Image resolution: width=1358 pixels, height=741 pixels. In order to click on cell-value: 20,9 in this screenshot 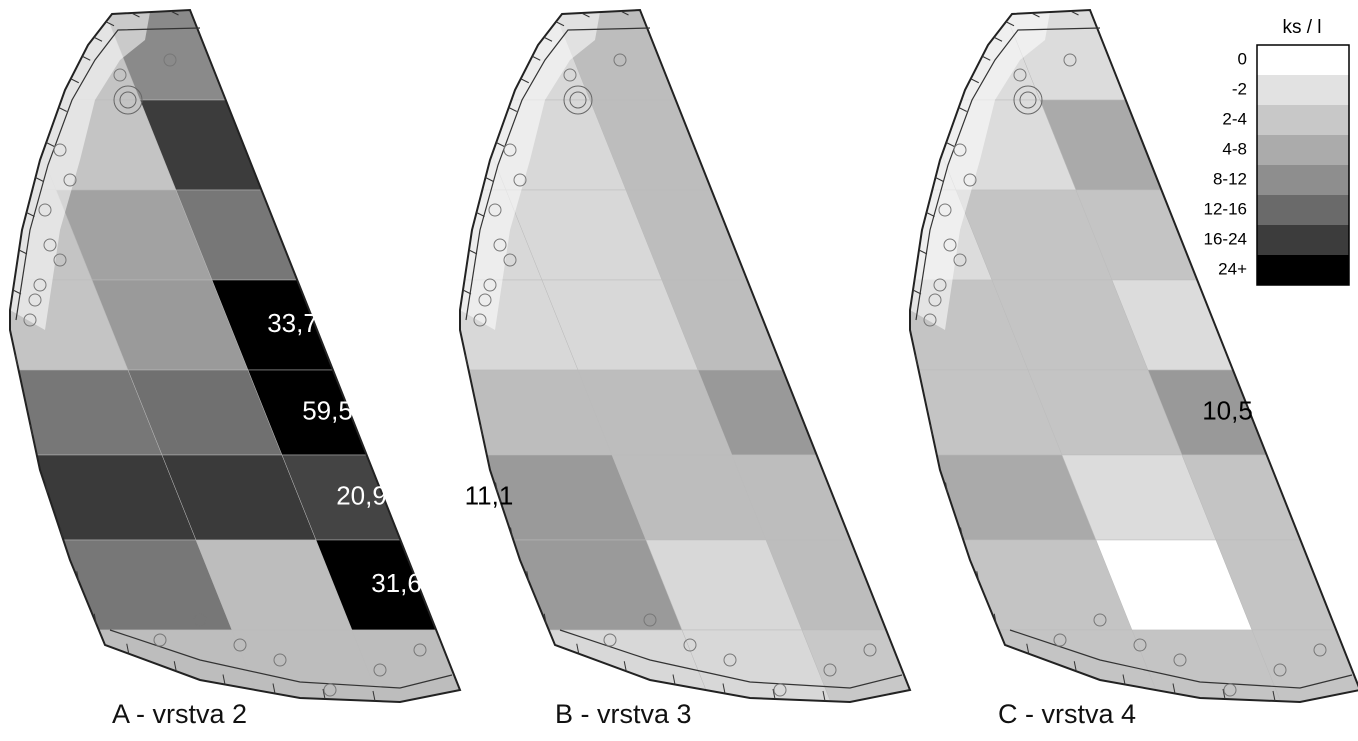, I will do `click(361, 495)`.